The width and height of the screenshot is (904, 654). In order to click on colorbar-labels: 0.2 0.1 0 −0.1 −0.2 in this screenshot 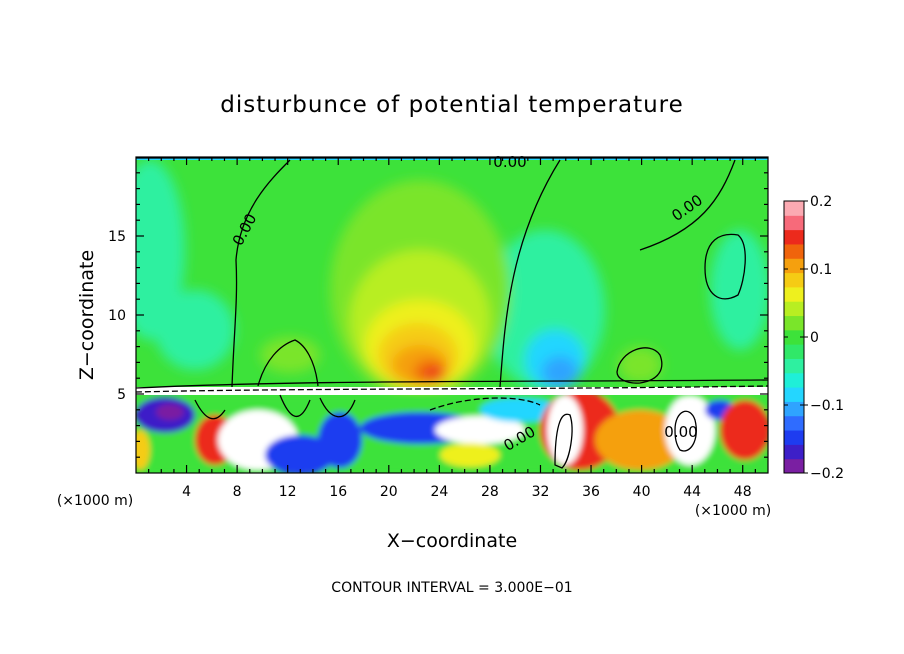, I will do `click(814, 338)`.